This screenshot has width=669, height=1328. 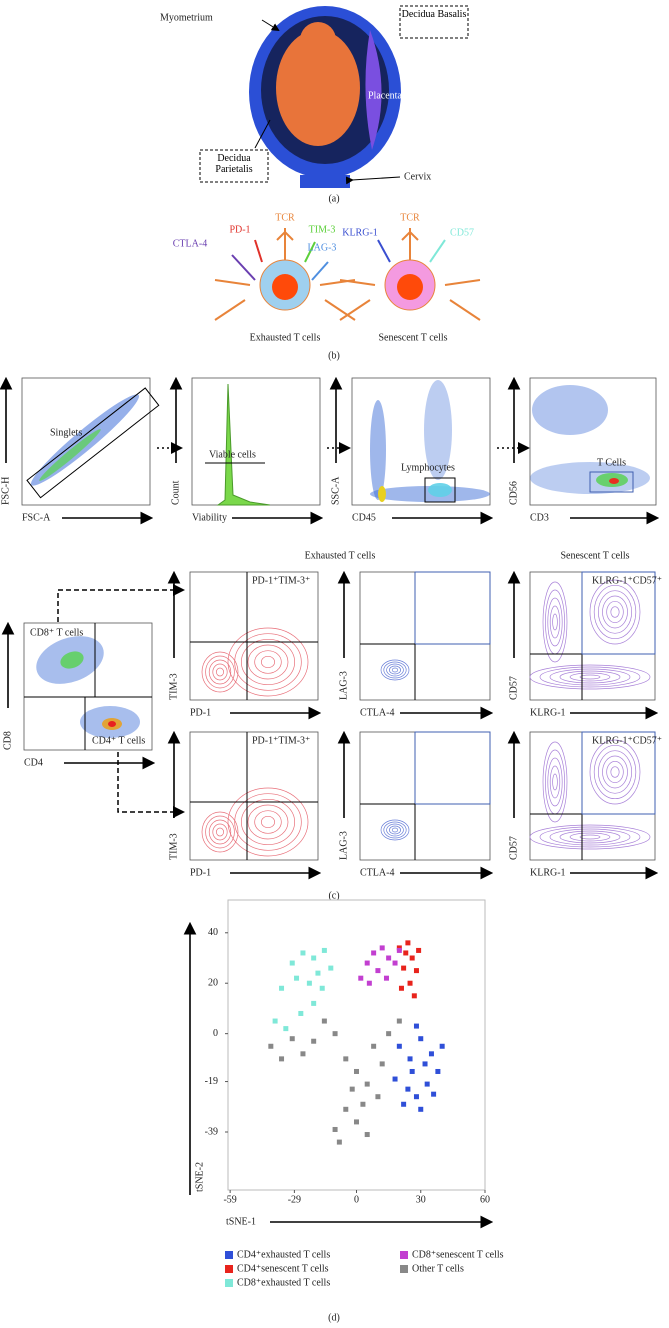 I want to click on x-axis-label: CD3, so click(x=539, y=517).